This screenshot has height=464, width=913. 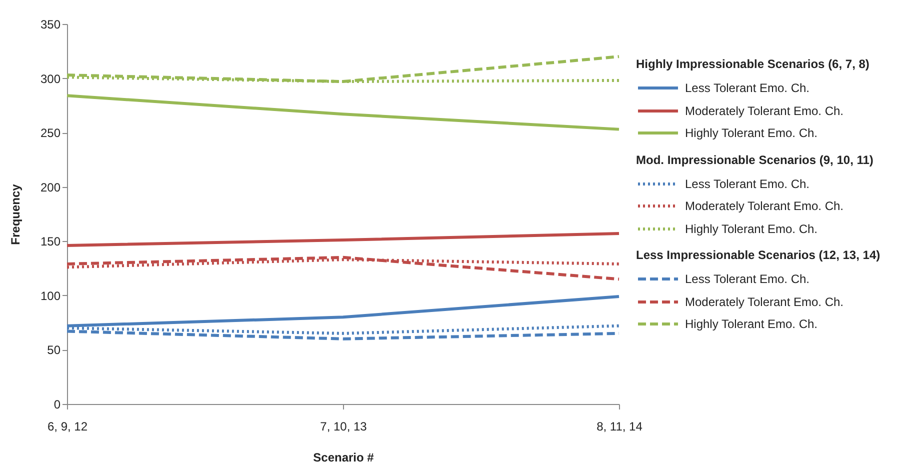 I want to click on y-tick-label: 250, so click(x=50, y=133).